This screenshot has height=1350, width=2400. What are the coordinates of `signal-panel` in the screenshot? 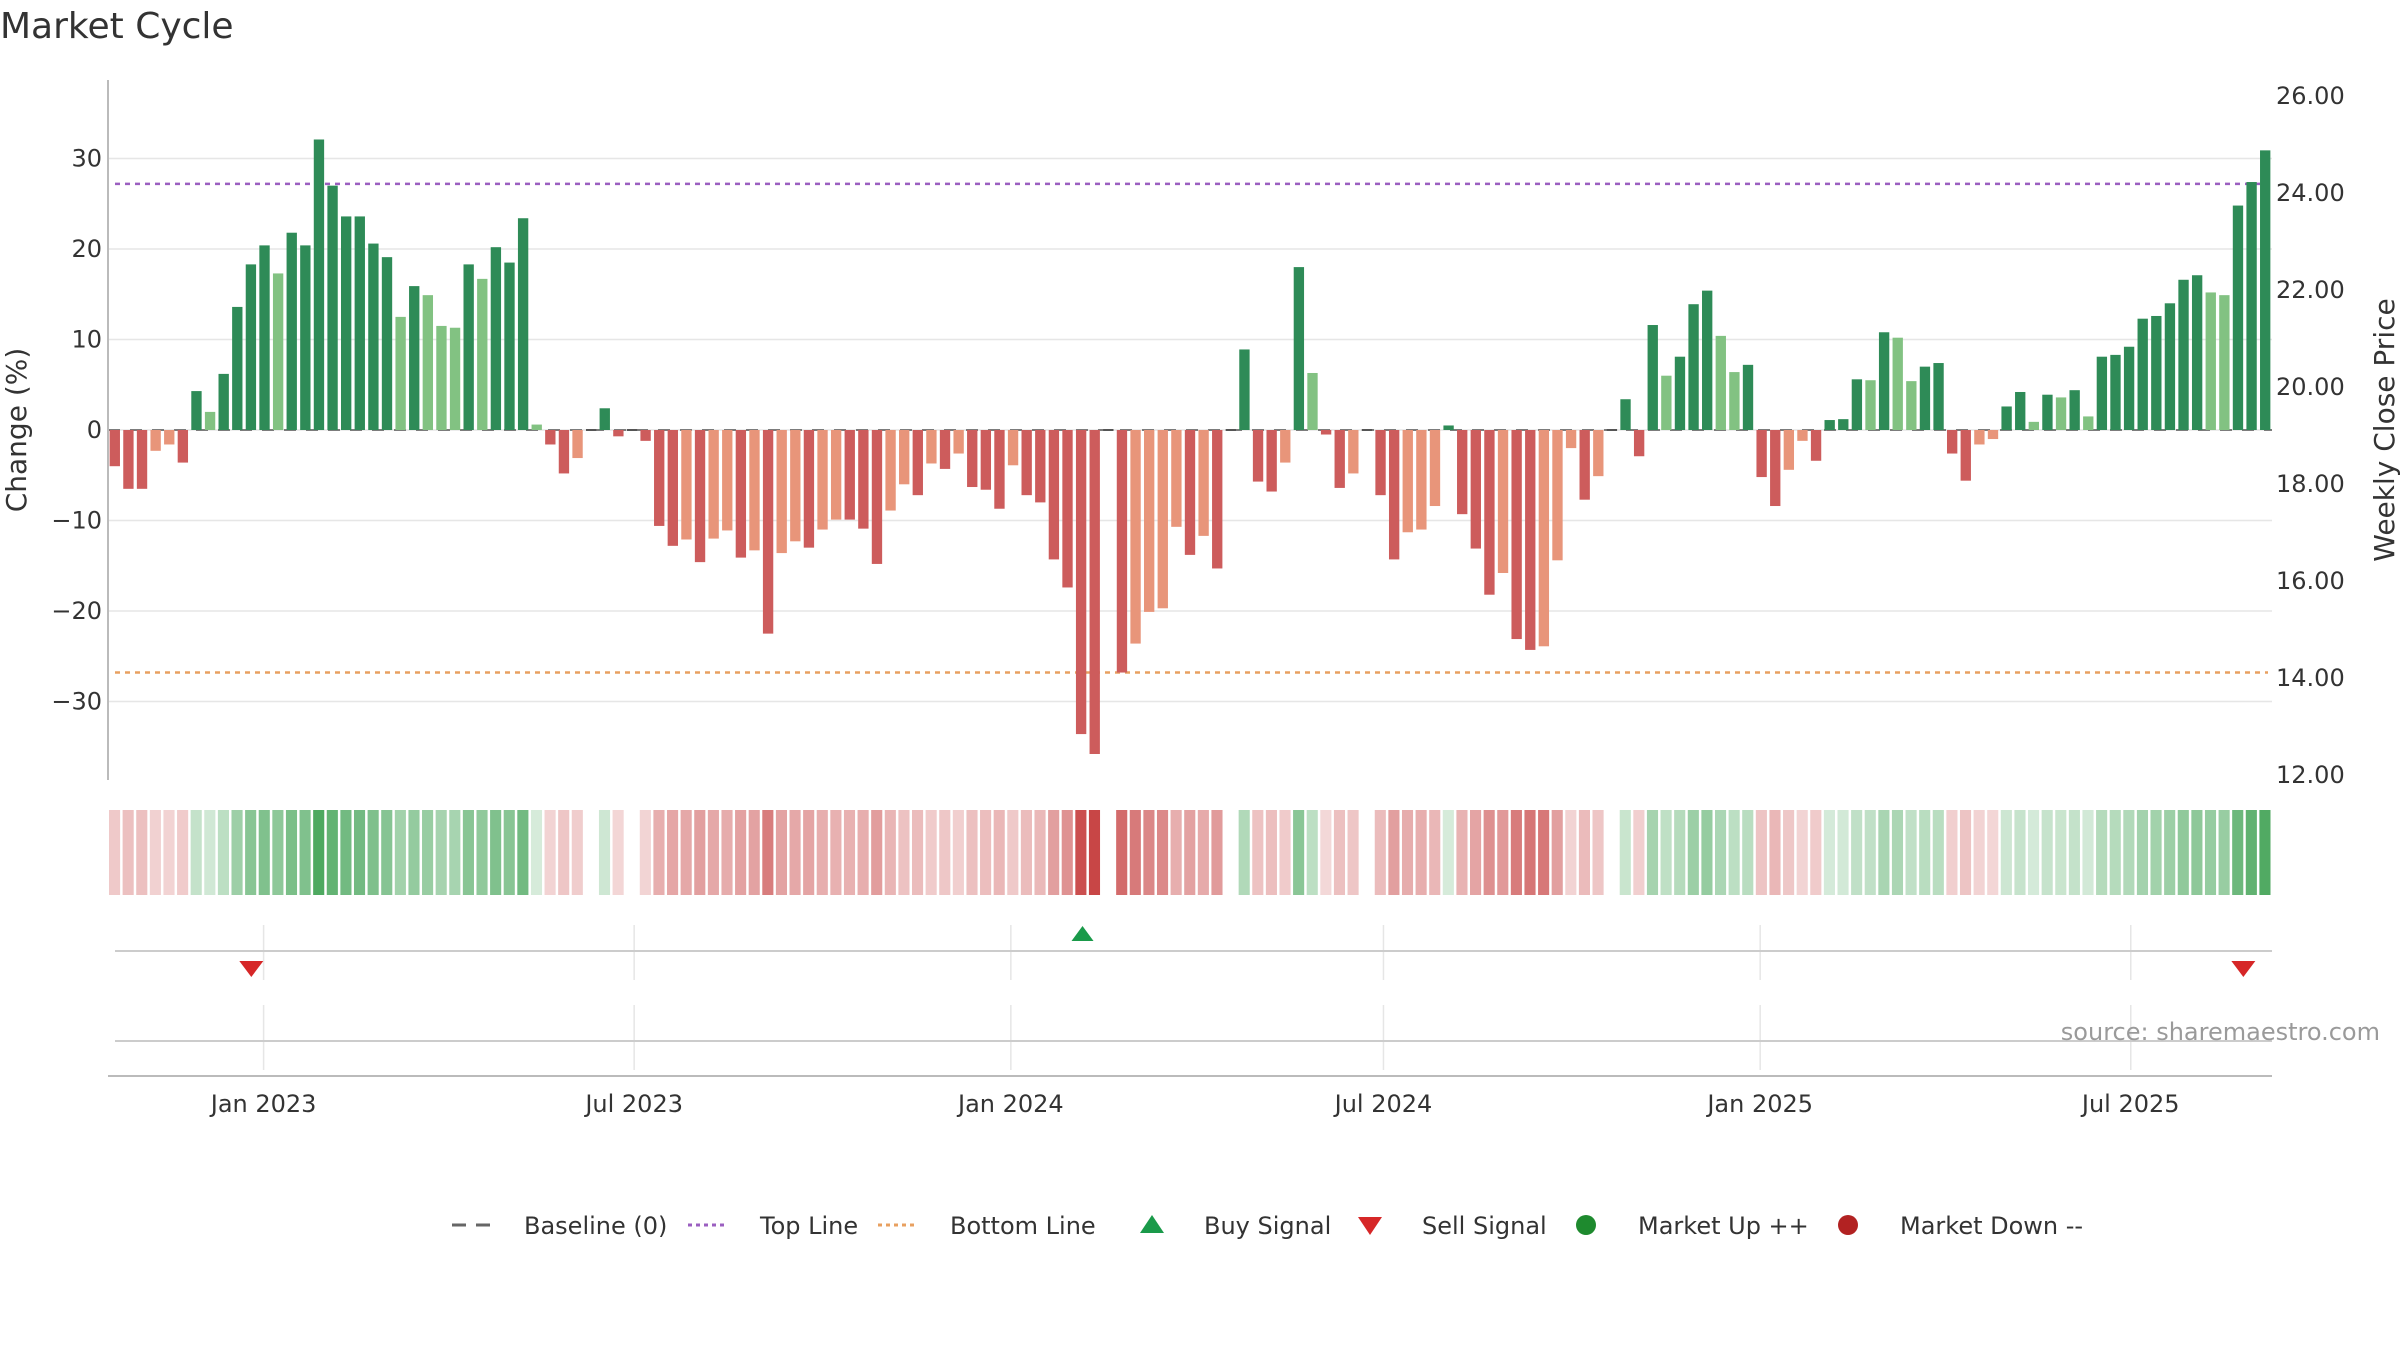 It's located at (1193, 997).